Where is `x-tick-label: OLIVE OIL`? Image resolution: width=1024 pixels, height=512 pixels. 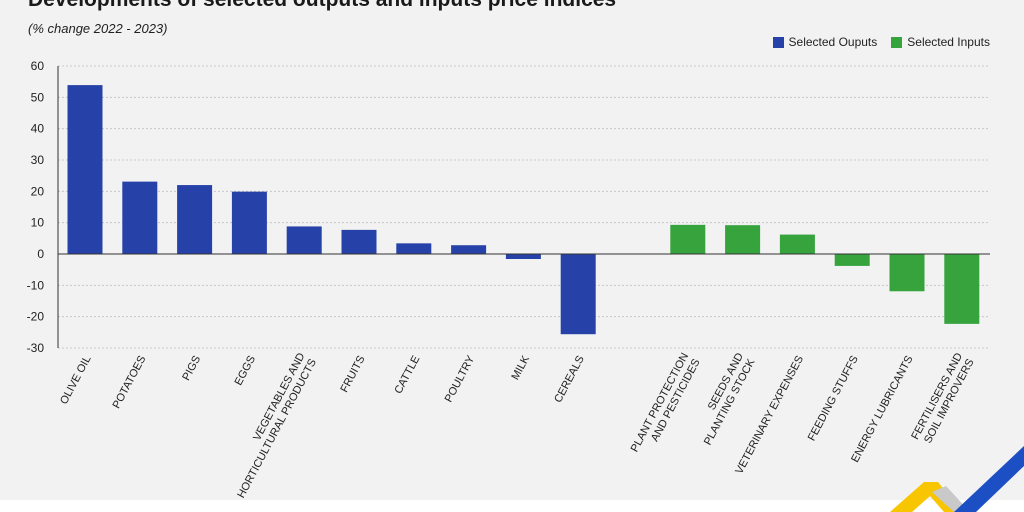
x-tick-label: OLIVE OIL is located at coordinates (76, 380).